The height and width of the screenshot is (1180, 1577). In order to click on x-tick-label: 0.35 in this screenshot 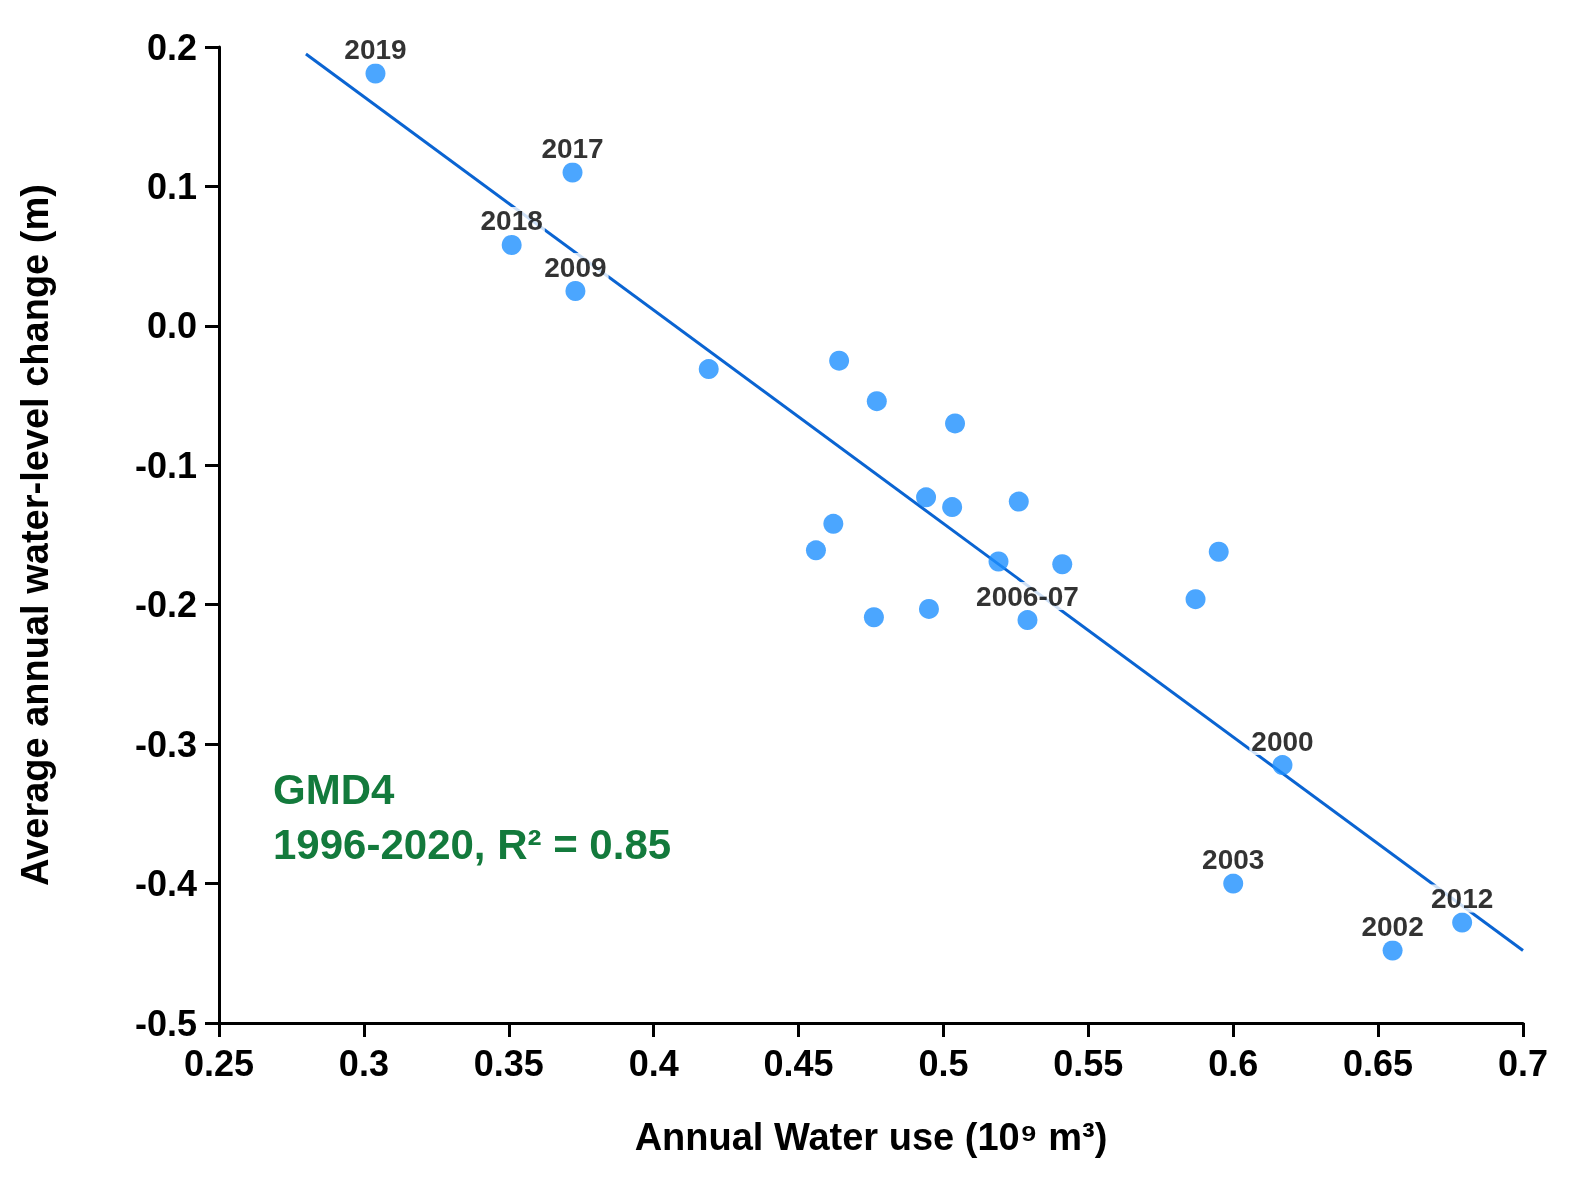, I will do `click(508, 1063)`.